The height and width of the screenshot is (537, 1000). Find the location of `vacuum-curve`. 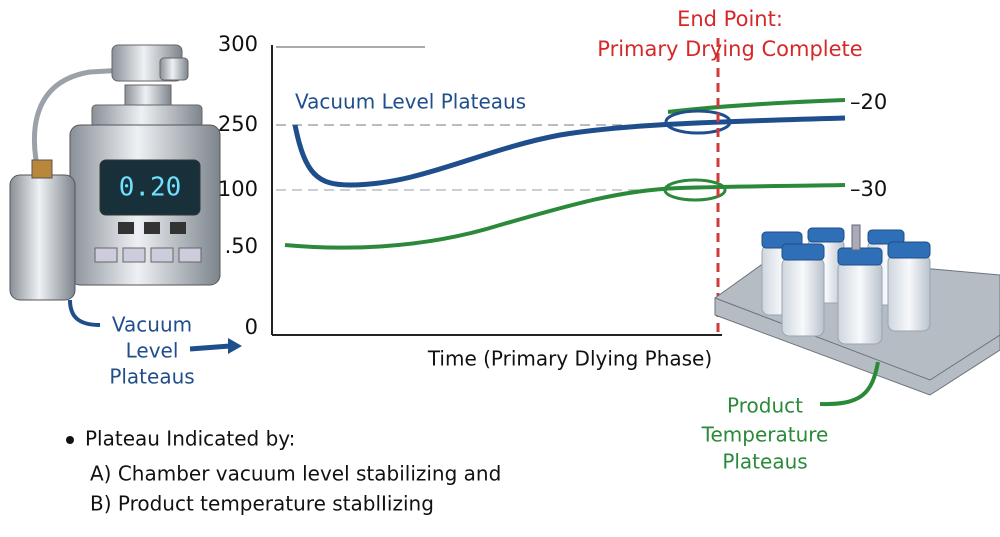

vacuum-curve is located at coordinates (569, 151).